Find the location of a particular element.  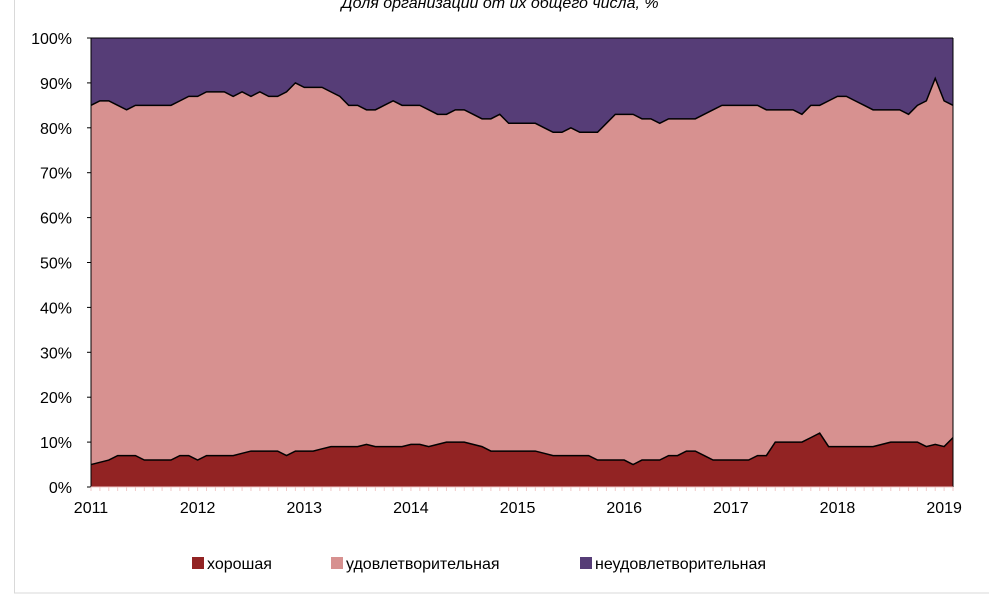

x-tick-label: 2016 is located at coordinates (624, 508).